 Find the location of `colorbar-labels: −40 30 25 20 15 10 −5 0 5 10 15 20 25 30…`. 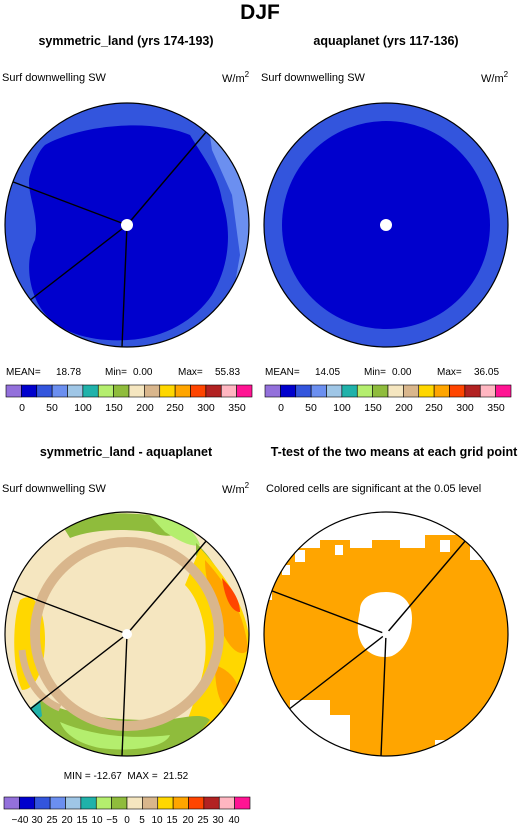

colorbar-labels: −40 30 25 20 15 10 −5 0 5 10 15 20 25 30… is located at coordinates (126, 820).